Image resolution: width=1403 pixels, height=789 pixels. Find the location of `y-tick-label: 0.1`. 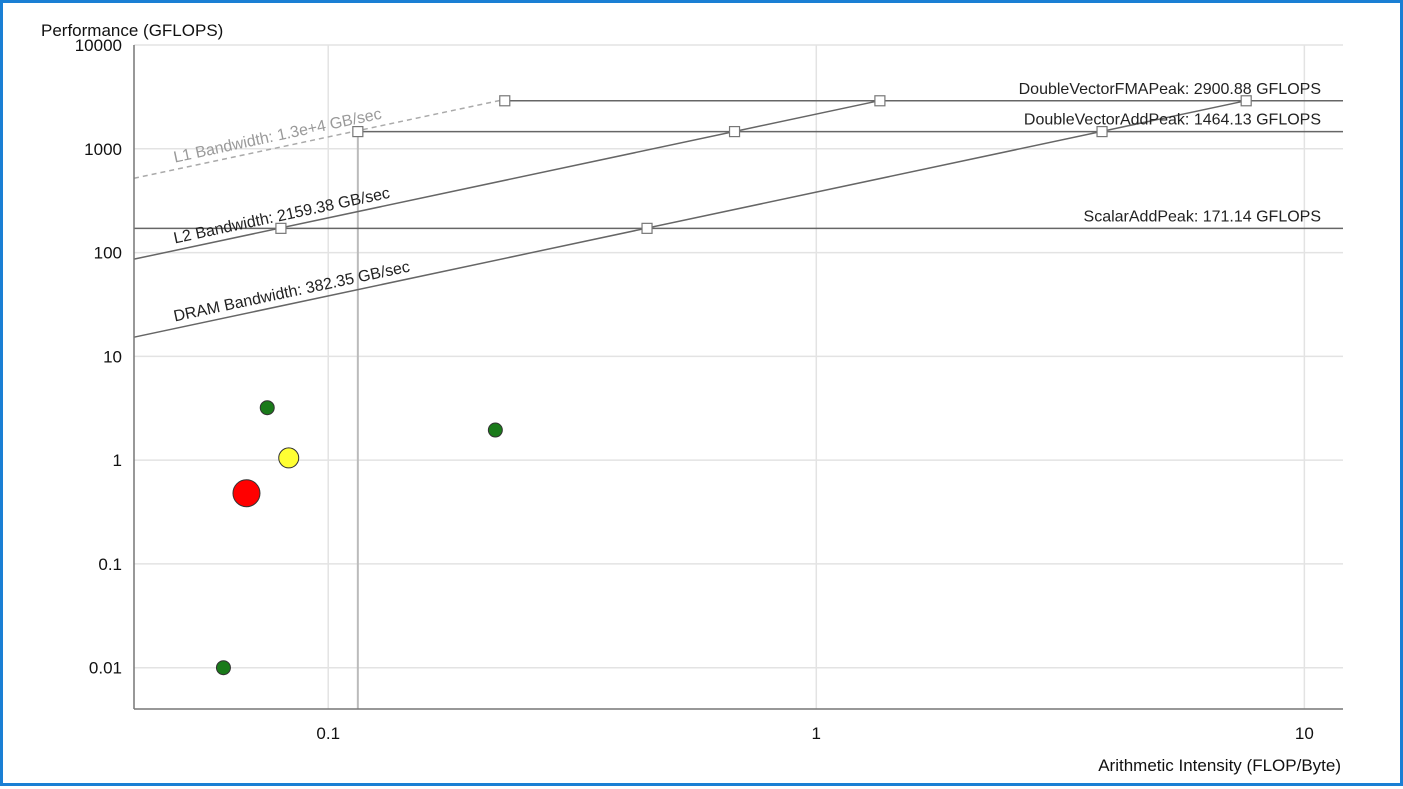

y-tick-label: 0.1 is located at coordinates (110, 564).